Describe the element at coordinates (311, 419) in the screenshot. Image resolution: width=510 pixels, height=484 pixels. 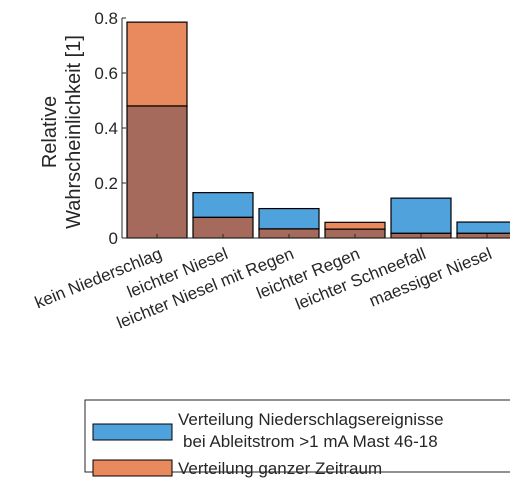
I see `legend-label-series-1: Verteilung Niederschlagsereignisse` at that location.